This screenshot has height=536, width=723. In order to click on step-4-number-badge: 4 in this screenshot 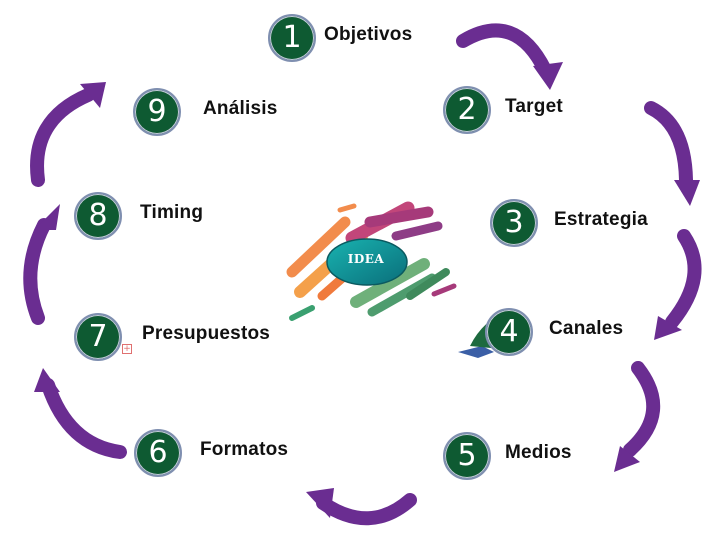, I will do `click(509, 332)`.